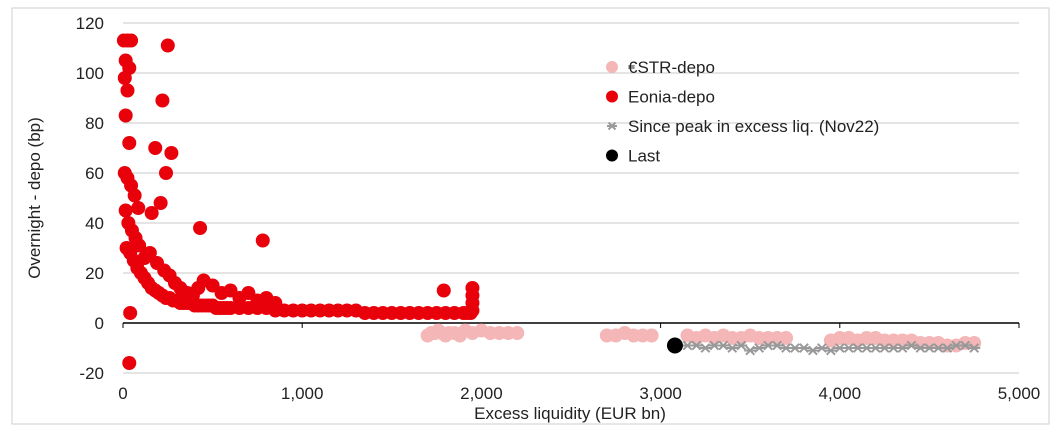  What do you see at coordinates (94, 173) in the screenshot?
I see `y-tick-label: 60` at bounding box center [94, 173].